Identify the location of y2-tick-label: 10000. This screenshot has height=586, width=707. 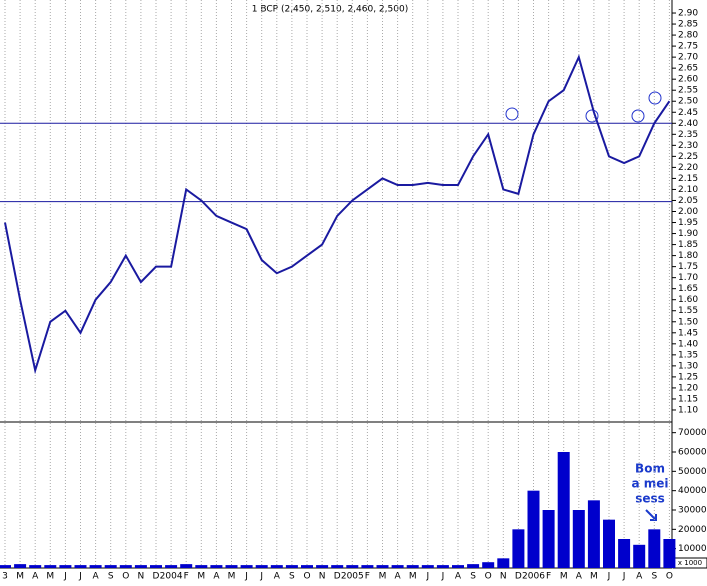
(692, 549).